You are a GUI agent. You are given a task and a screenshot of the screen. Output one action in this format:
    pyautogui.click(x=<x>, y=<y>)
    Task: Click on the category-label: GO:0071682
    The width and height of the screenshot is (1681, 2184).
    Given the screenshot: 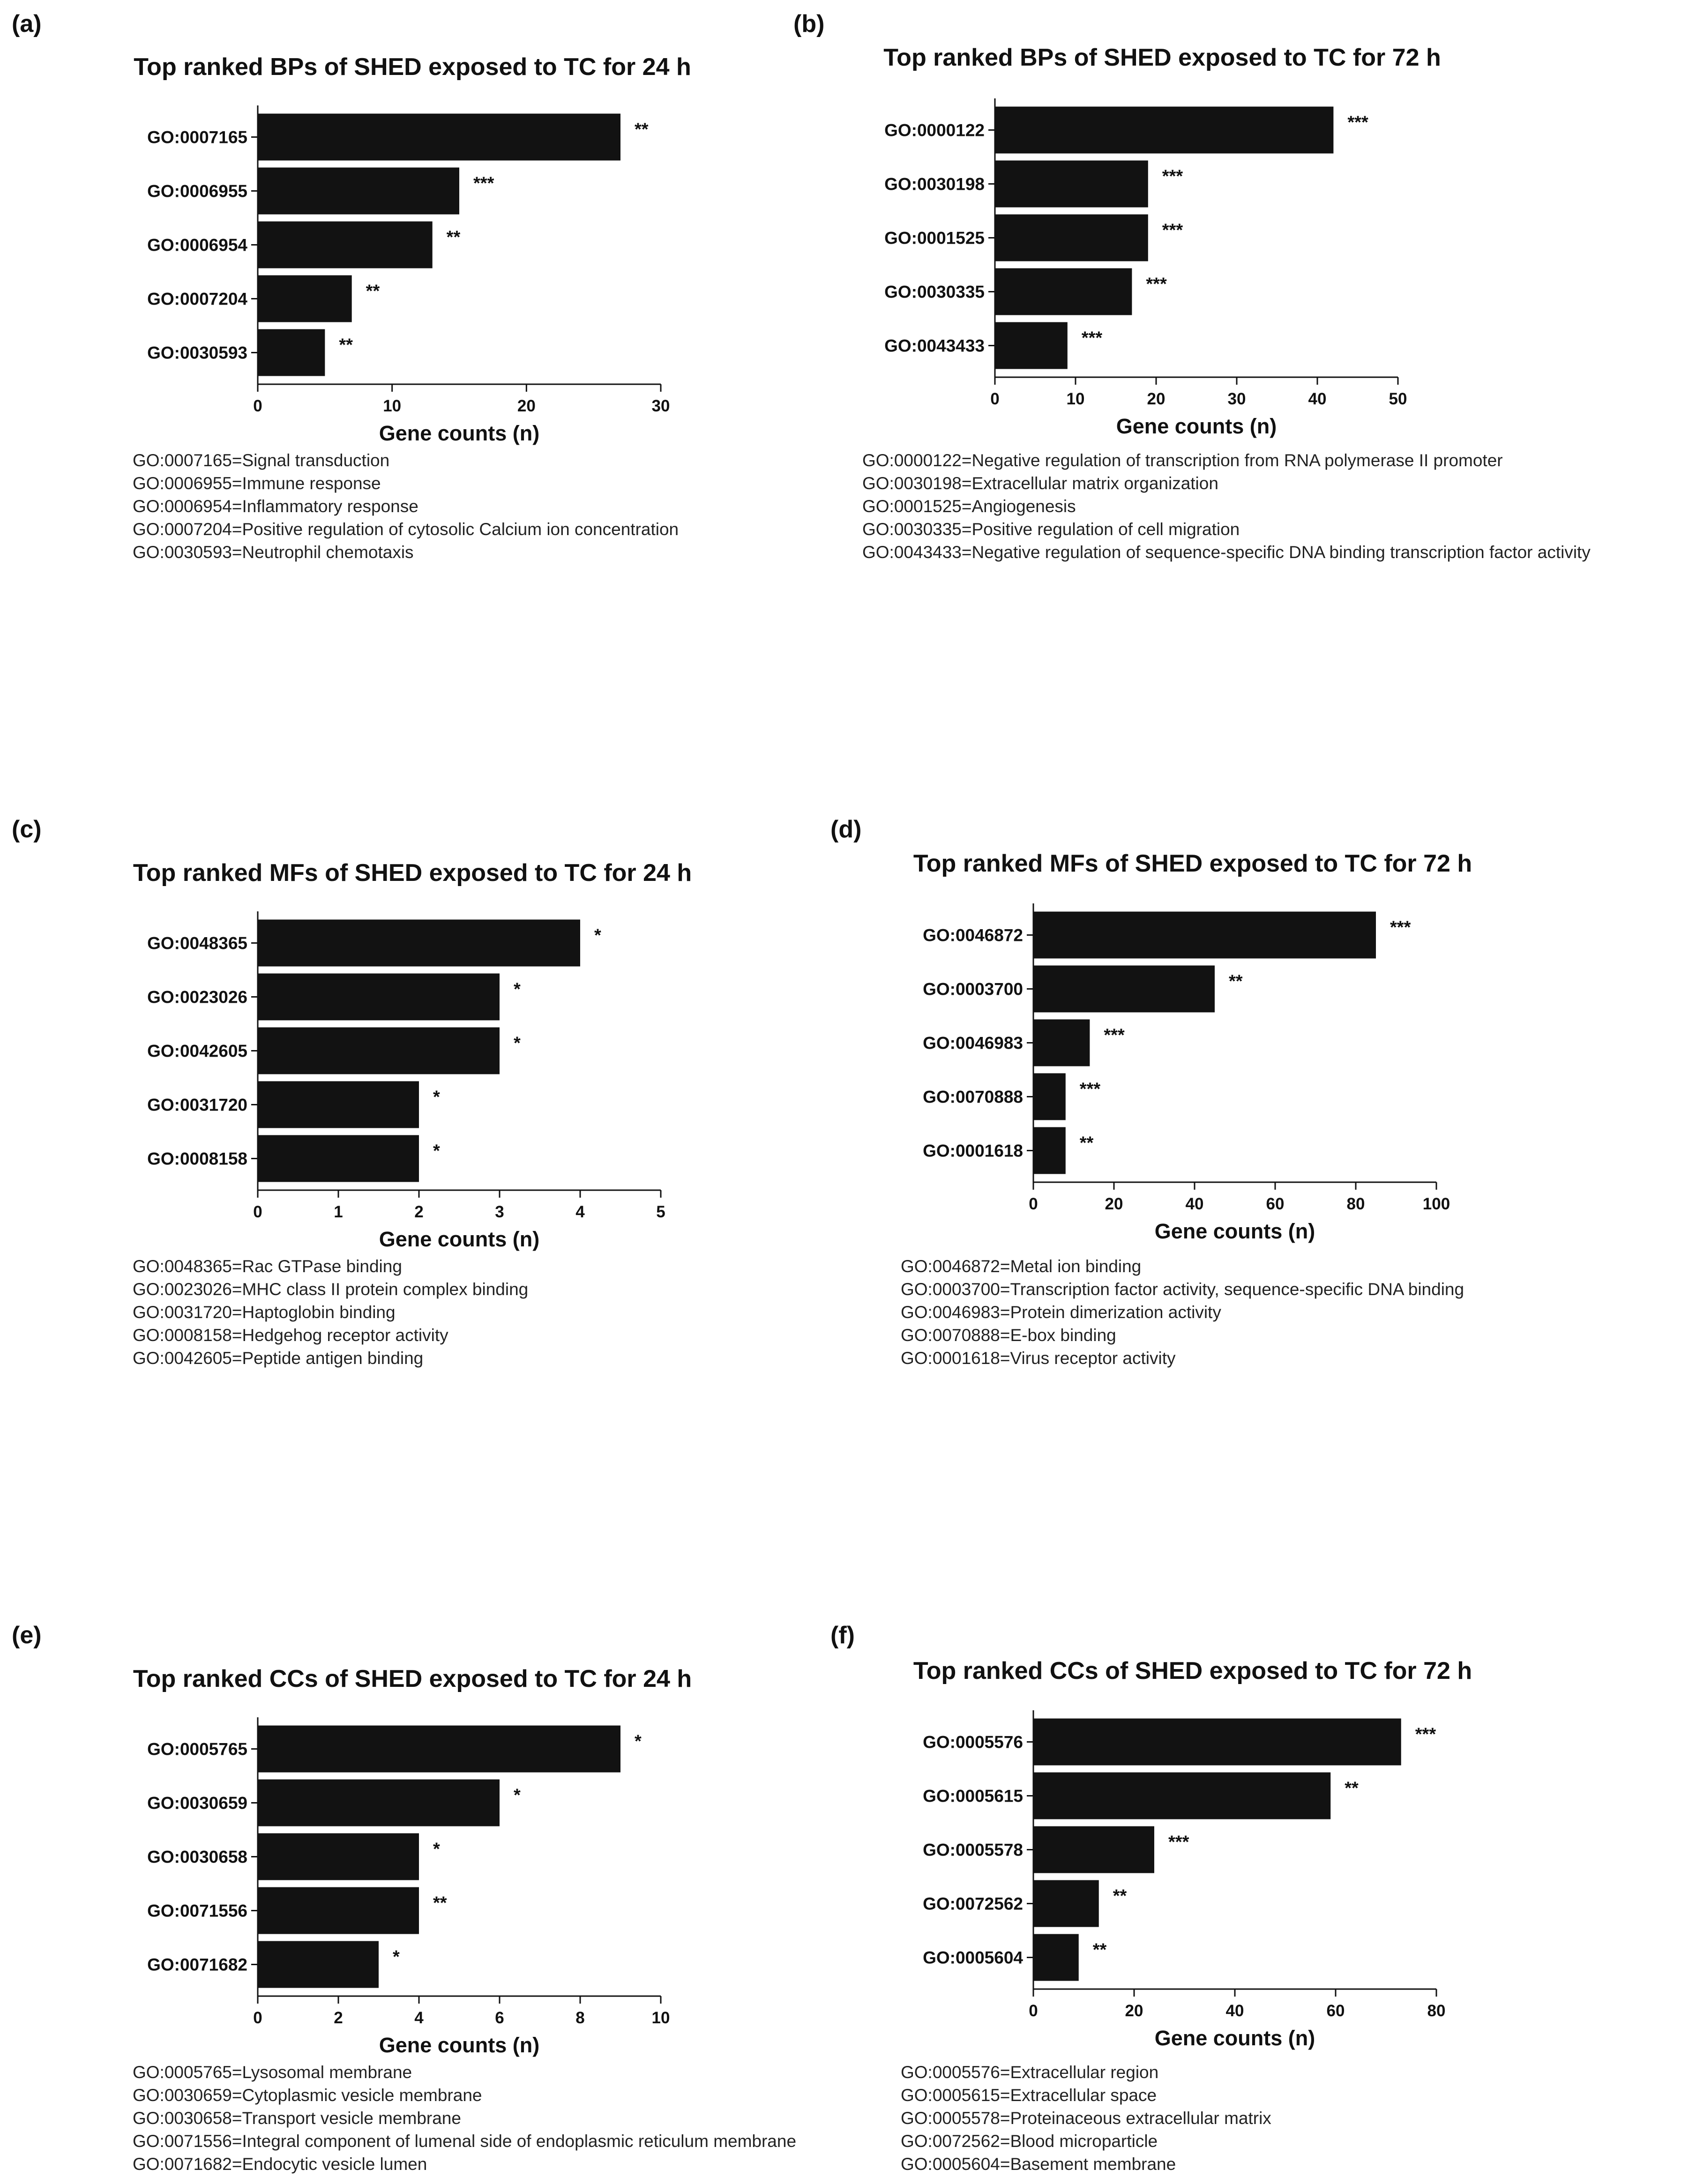 What is the action you would take?
    pyautogui.click(x=197, y=1965)
    